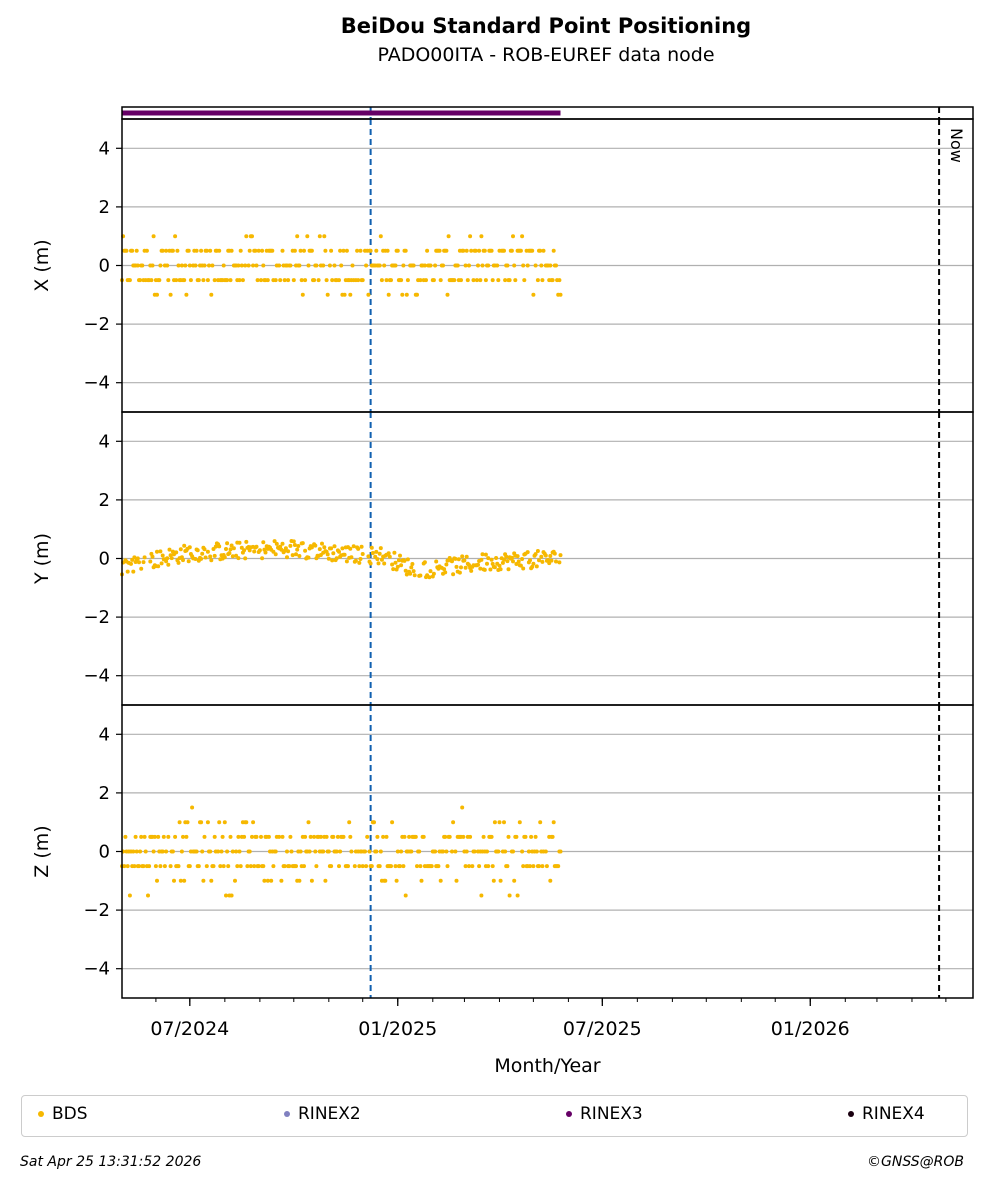 Image resolution: width=992 pixels, height=1194 pixels. Describe the element at coordinates (42, 851) in the screenshot. I see `y-axis-label: Z (m)` at that location.